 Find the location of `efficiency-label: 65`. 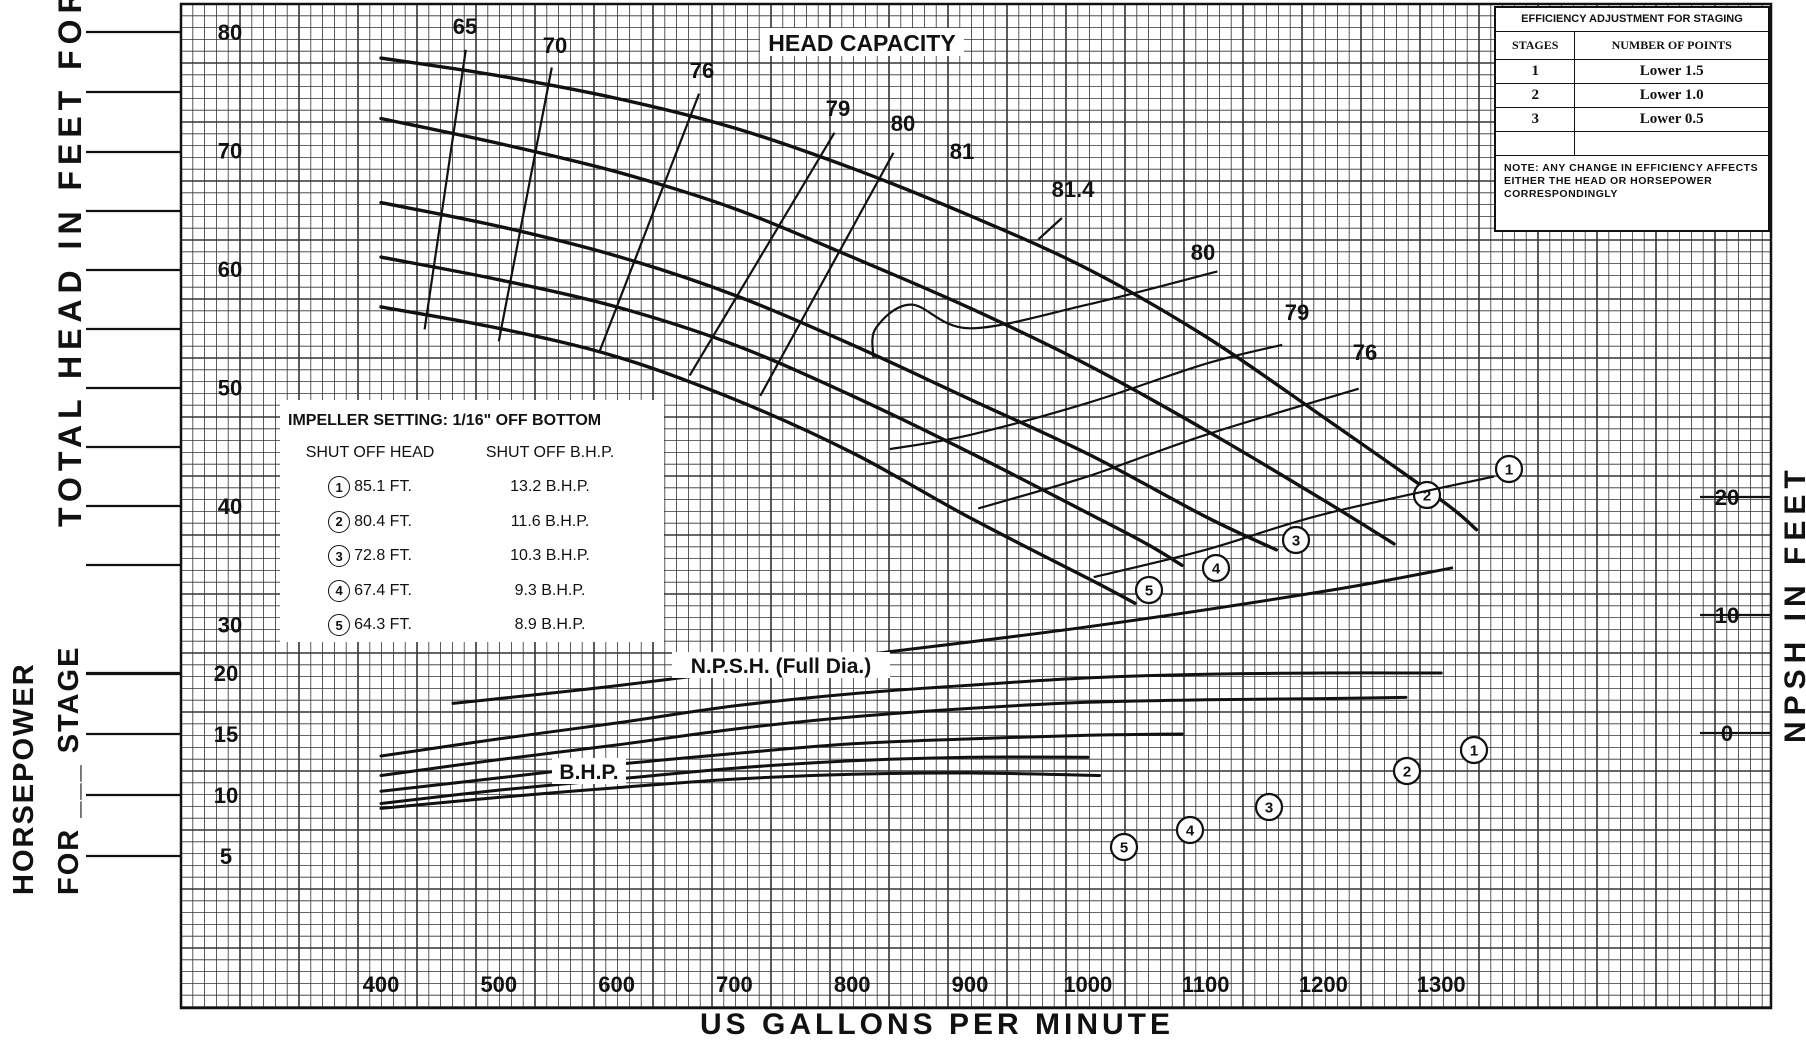

efficiency-label: 65 is located at coordinates (465, 26).